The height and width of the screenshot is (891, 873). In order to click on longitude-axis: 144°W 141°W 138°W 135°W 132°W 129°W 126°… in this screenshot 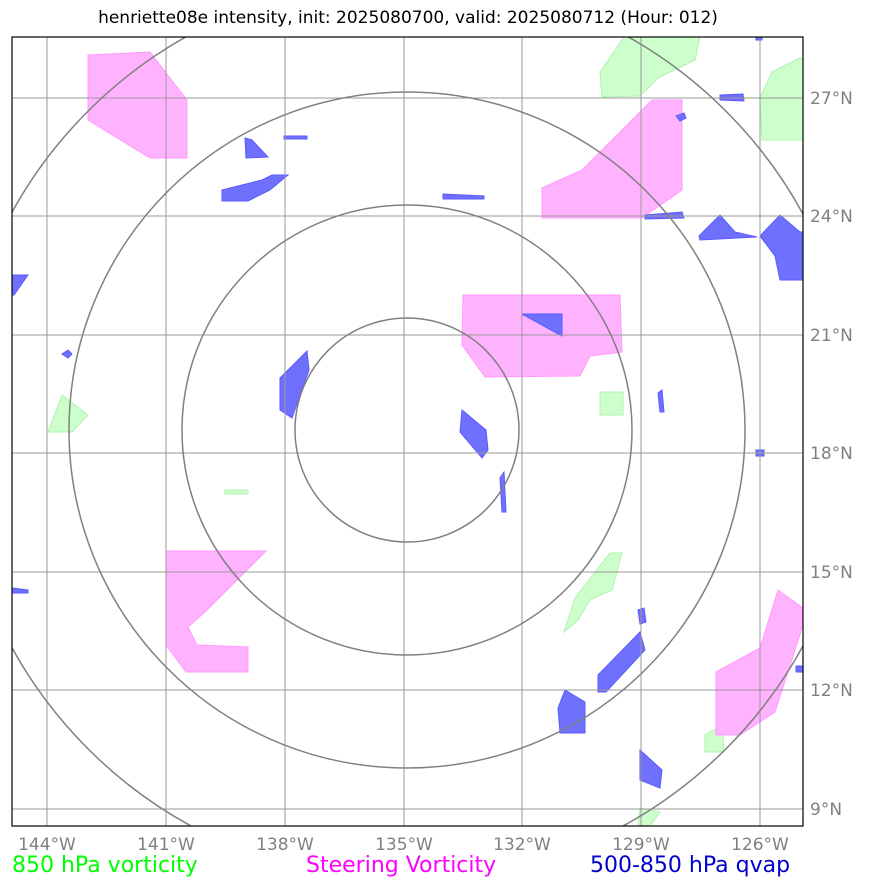, I will do `click(403, 845)`.